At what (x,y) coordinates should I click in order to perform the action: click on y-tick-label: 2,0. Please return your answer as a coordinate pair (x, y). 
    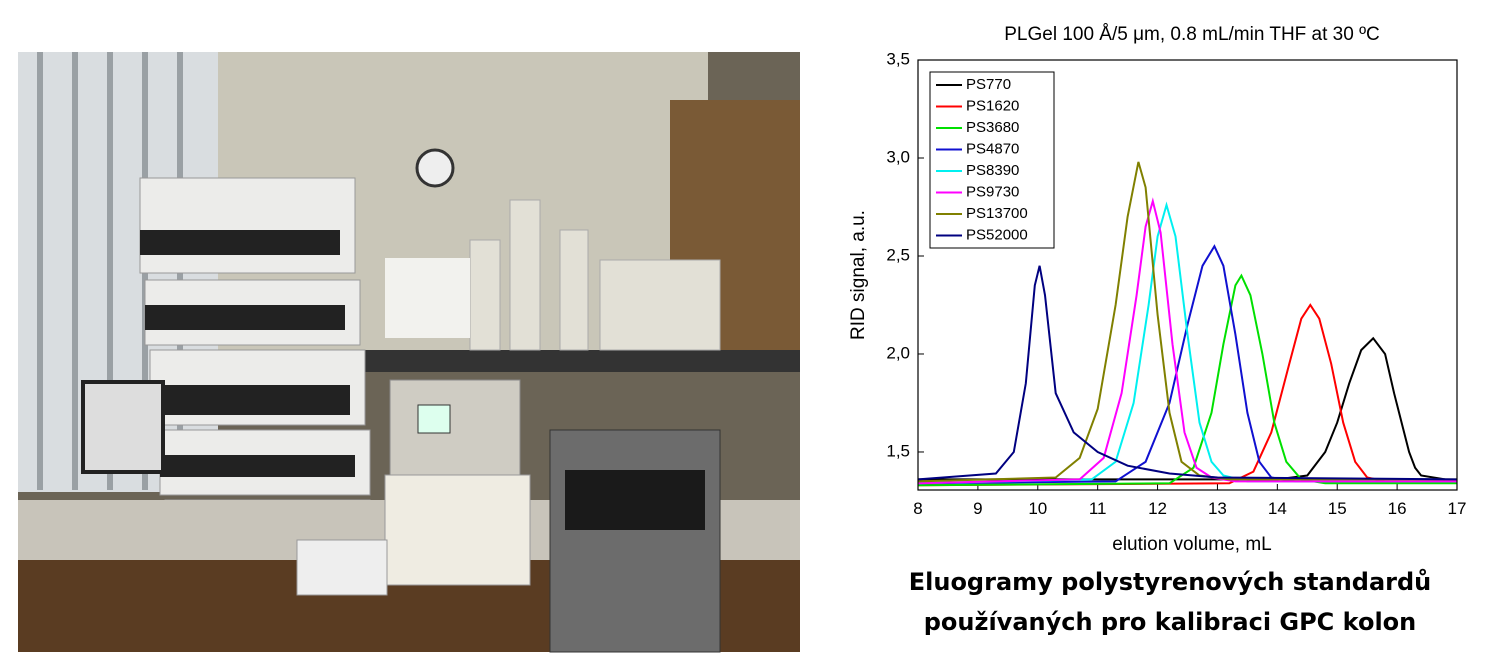
    Looking at the image, I should click on (898, 352).